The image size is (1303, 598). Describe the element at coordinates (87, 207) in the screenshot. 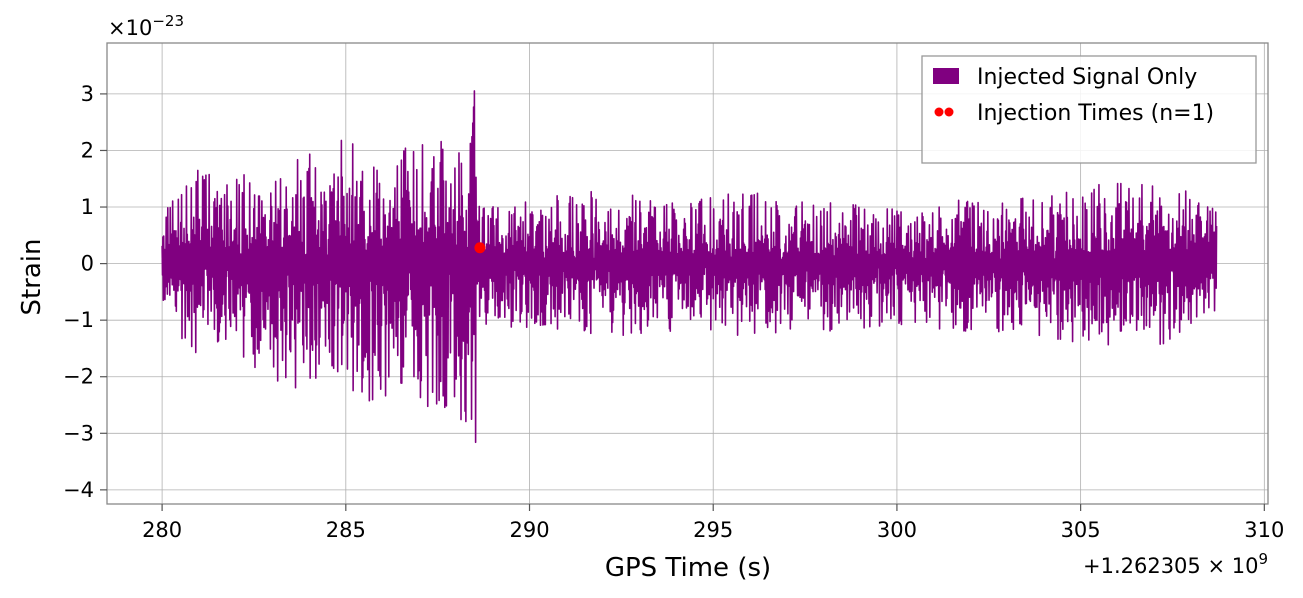

I see `y-tick-label: 1` at that location.